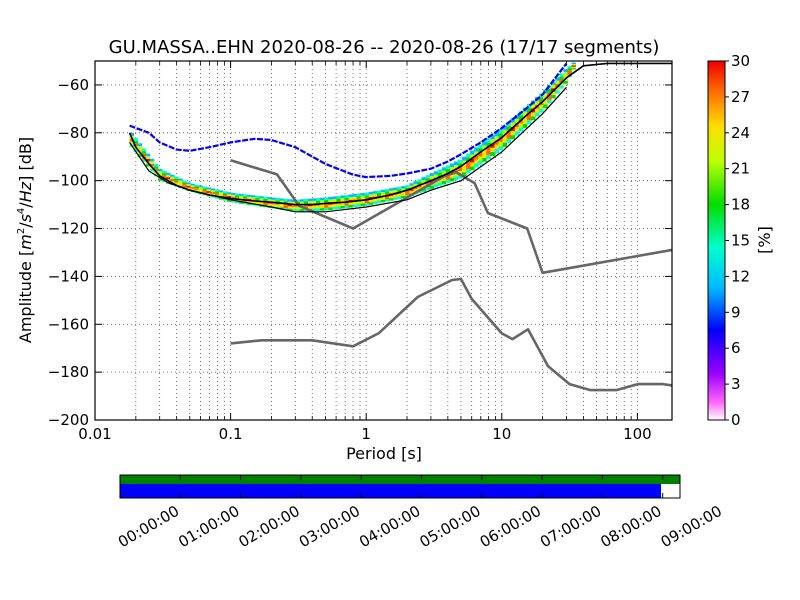  I want to click on colorbar-tick-label: 9, so click(736, 312).